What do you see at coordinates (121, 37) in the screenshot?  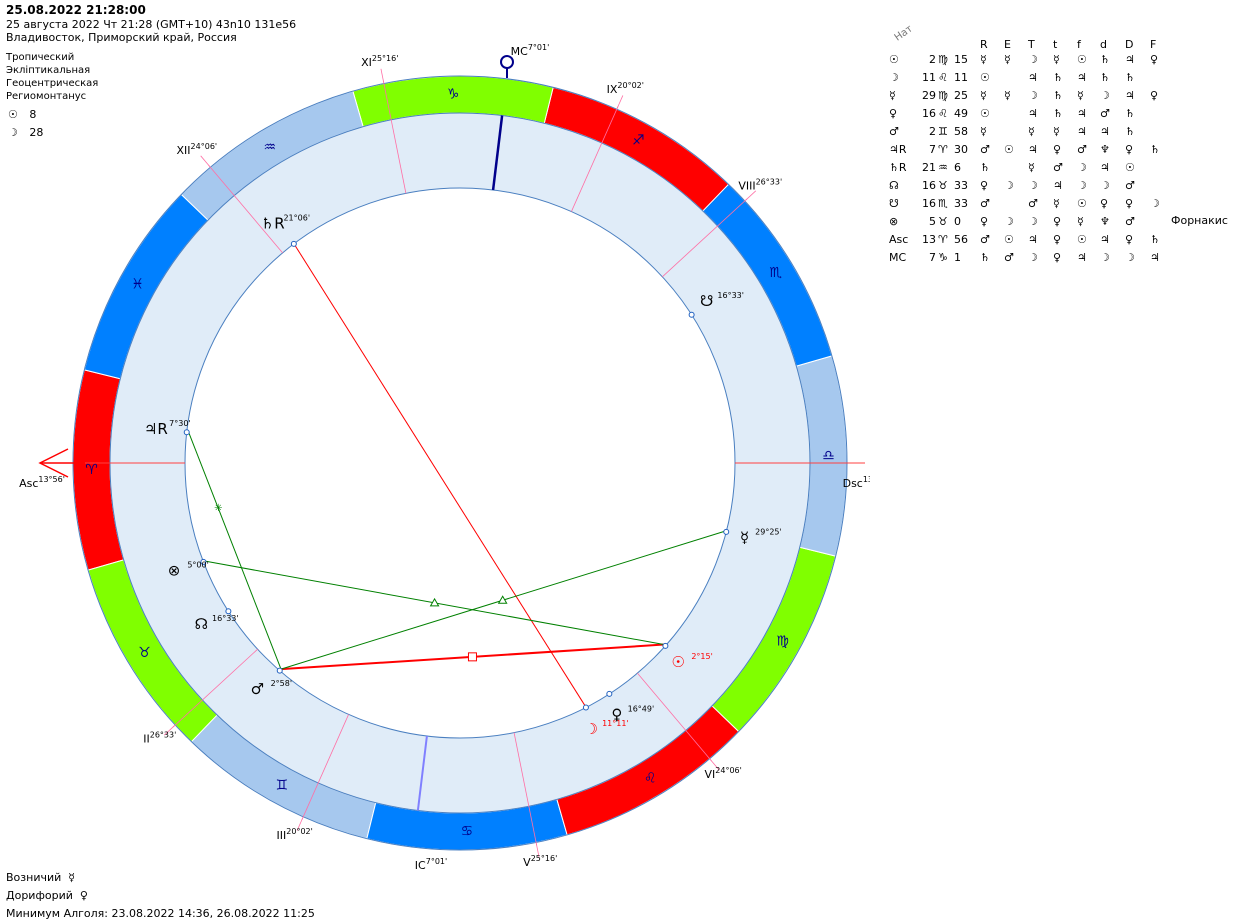 I see `chart-place: Владивосток, Приморский край, Россия` at bounding box center [121, 37].